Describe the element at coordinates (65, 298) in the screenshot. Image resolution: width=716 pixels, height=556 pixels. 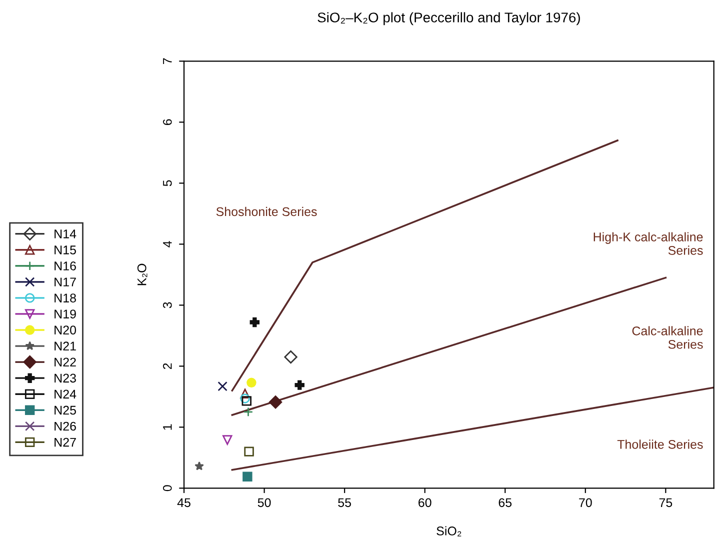
I see `legend-label: N18` at that location.